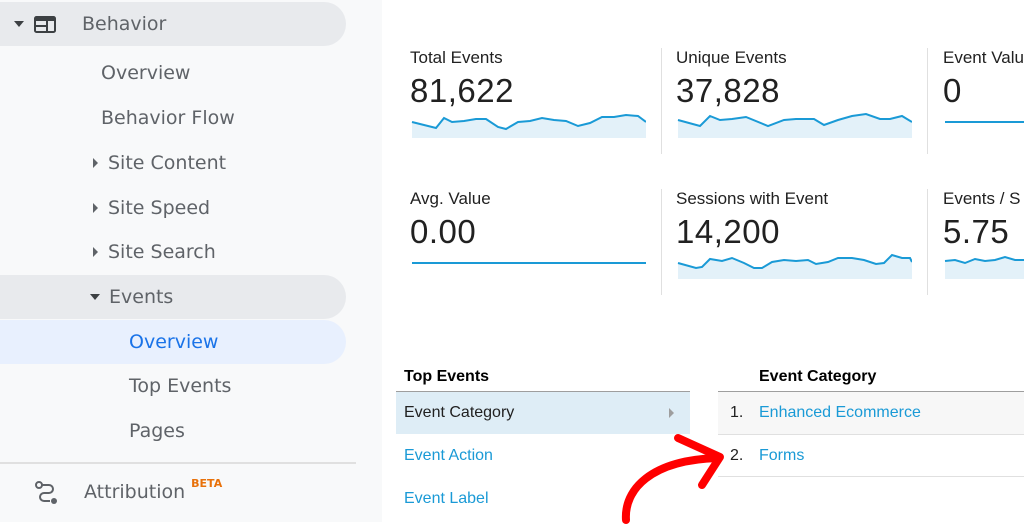 Image resolution: width=1024 pixels, height=525 pixels. What do you see at coordinates (47, 492) in the screenshot?
I see `attribution-path-icon` at bounding box center [47, 492].